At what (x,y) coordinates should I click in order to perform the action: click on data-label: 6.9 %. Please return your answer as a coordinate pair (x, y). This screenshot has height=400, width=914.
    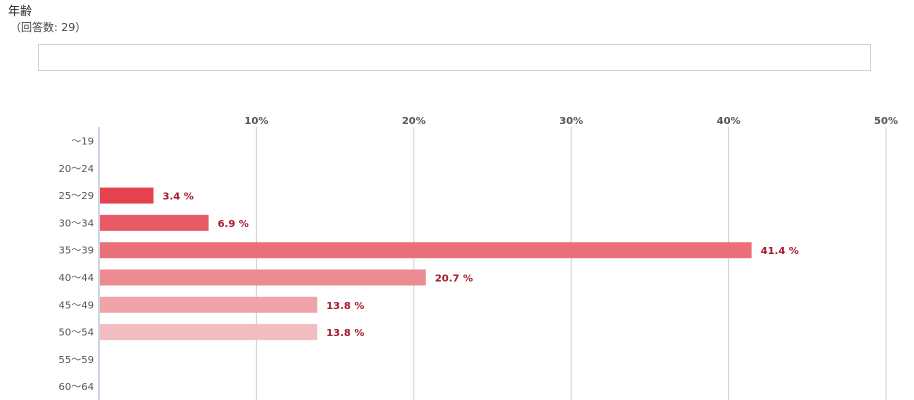
    Looking at the image, I should click on (233, 224).